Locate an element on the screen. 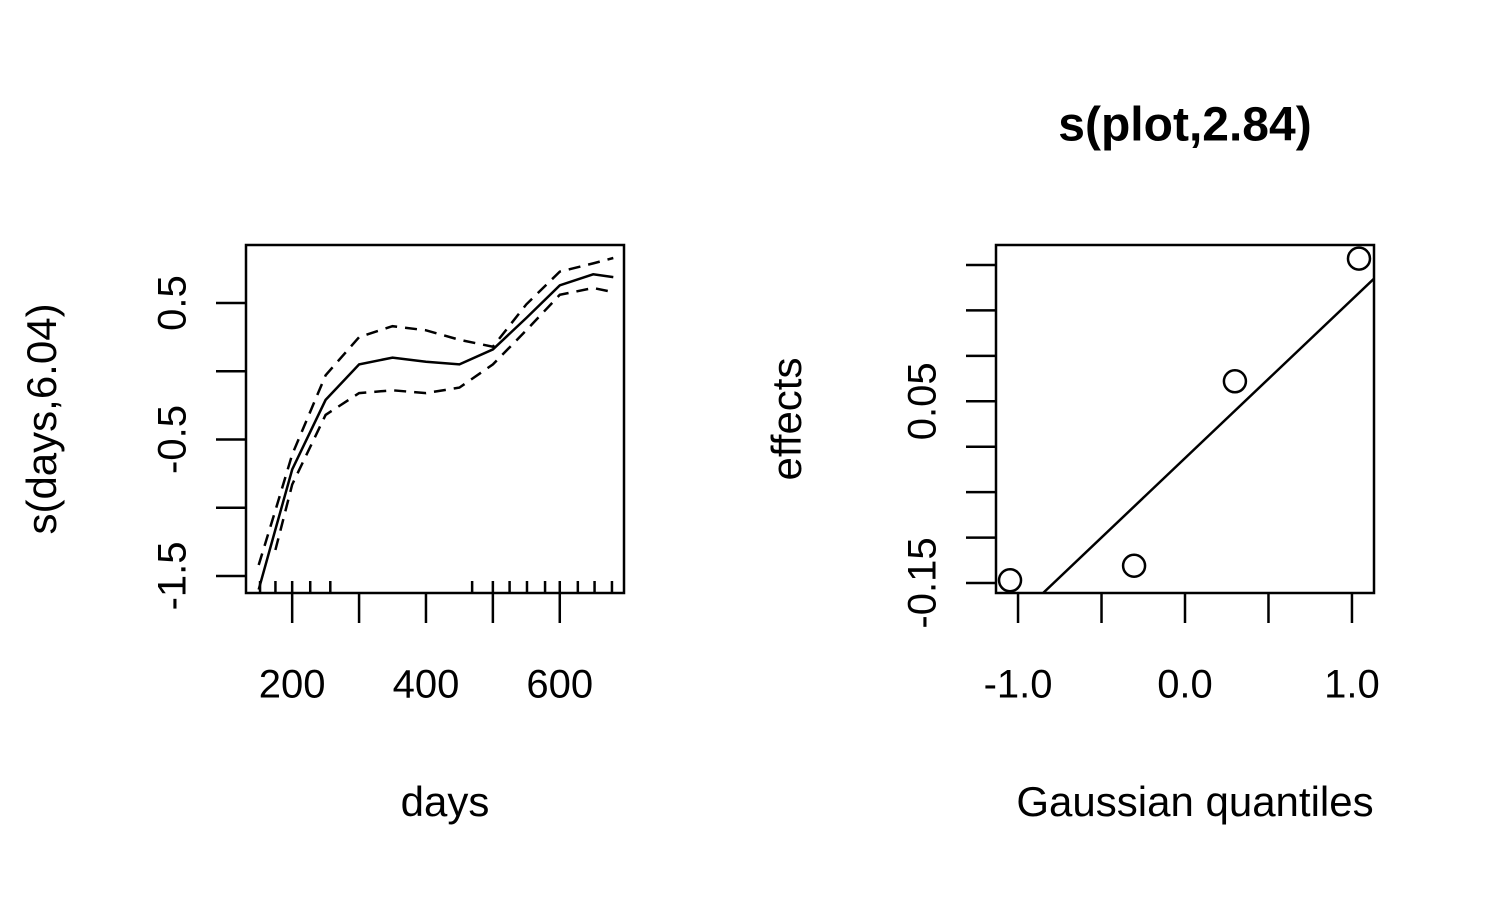  x-tick-label: 600 is located at coordinates (559, 685).